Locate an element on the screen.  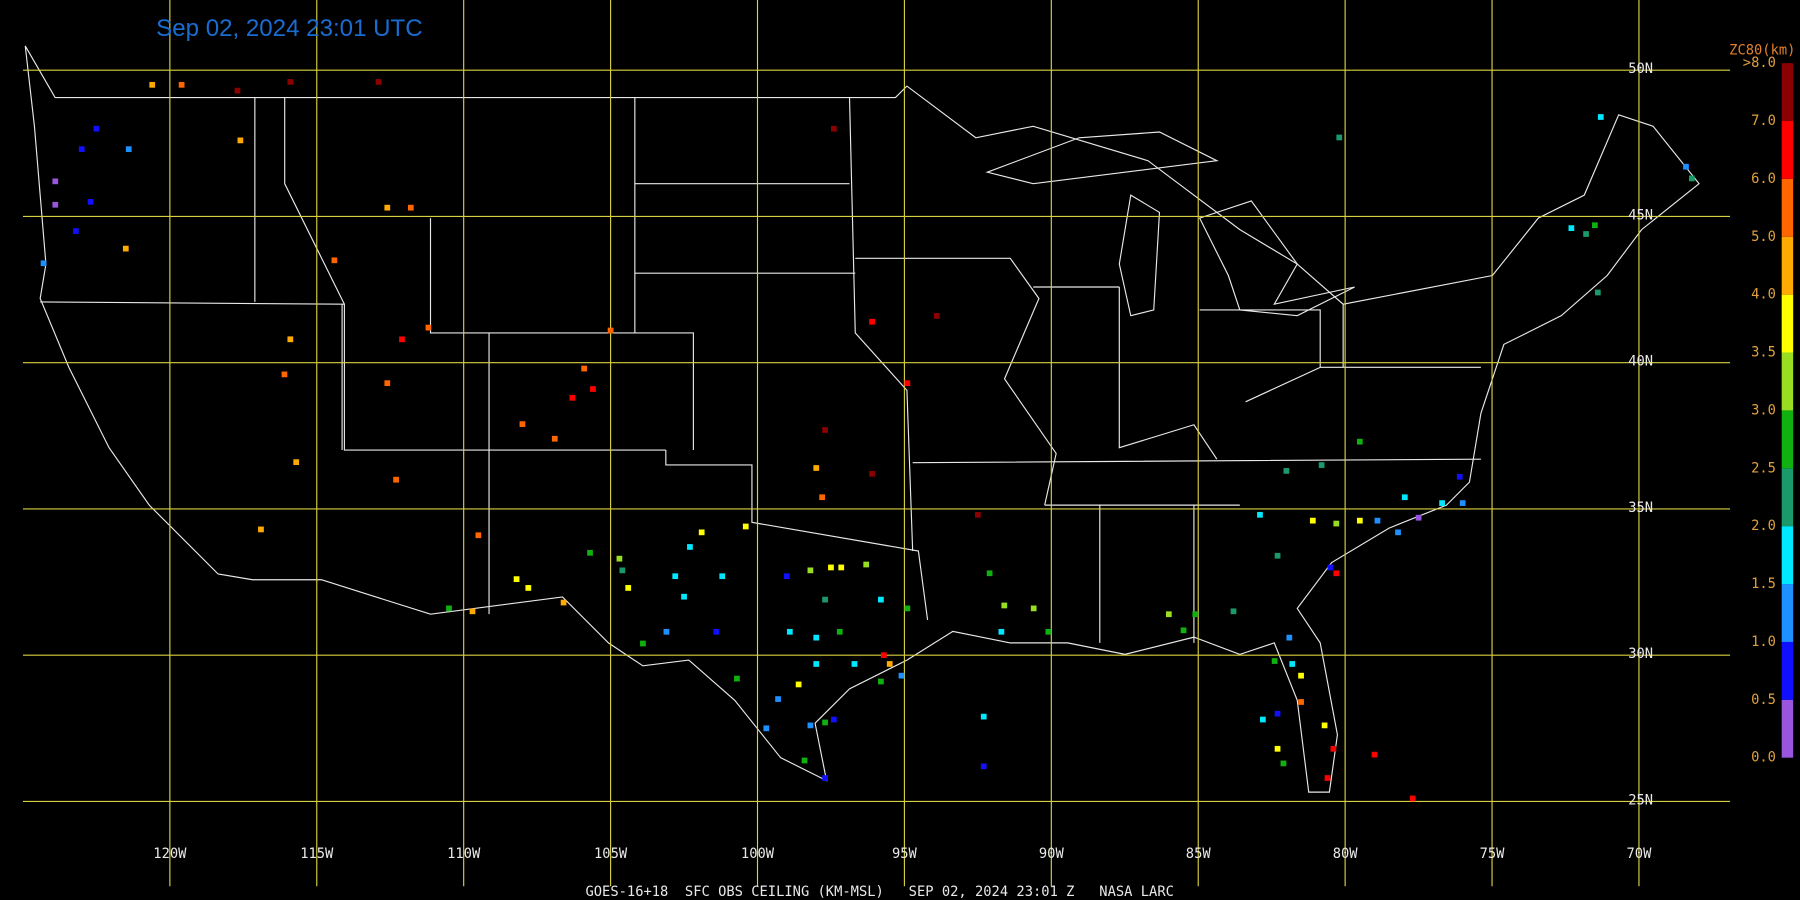
colorbar-label: 3.5 is located at coordinates (1763, 353).